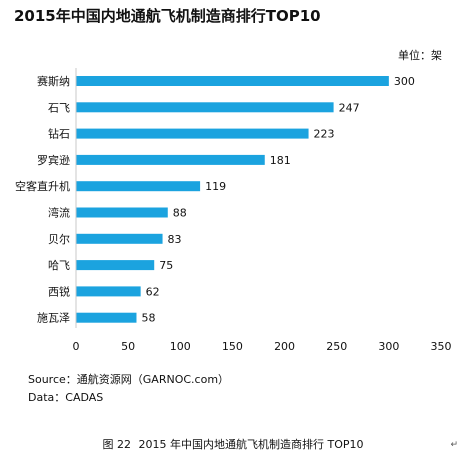 The image size is (466, 455). What do you see at coordinates (53, 160) in the screenshot?
I see `category-label: 罗宾逊` at bounding box center [53, 160].